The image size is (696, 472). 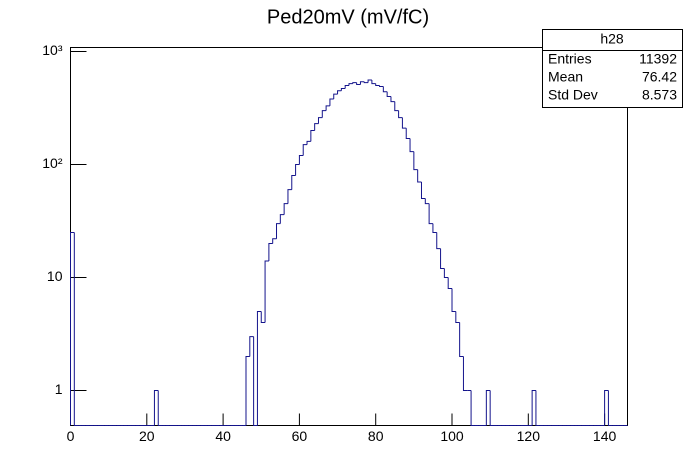 I want to click on stats-label: Std Dev, so click(x=573, y=95).